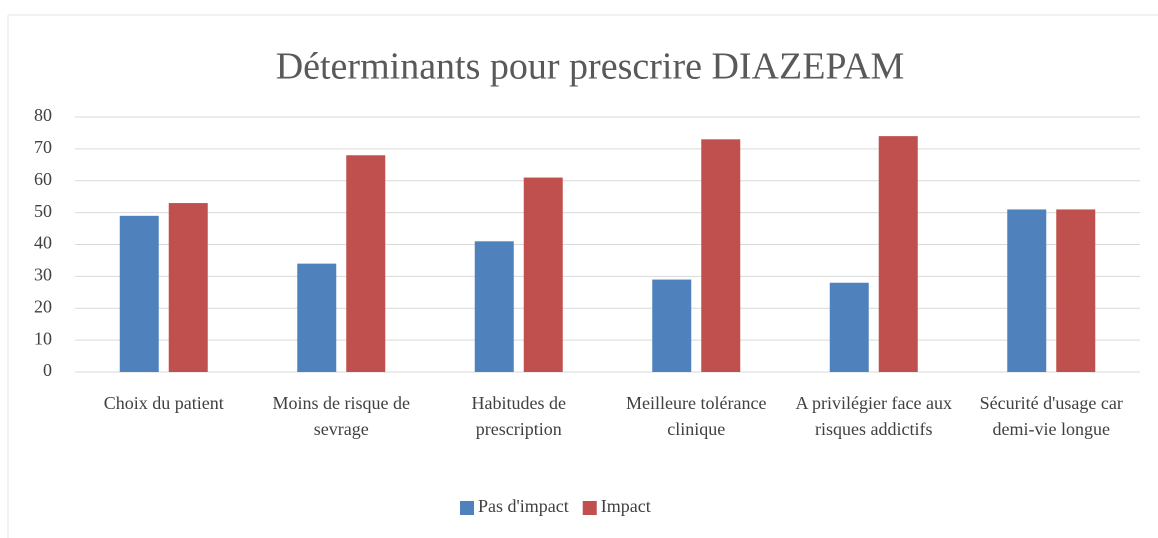  I want to click on y-tick-label: 80, so click(43, 115).